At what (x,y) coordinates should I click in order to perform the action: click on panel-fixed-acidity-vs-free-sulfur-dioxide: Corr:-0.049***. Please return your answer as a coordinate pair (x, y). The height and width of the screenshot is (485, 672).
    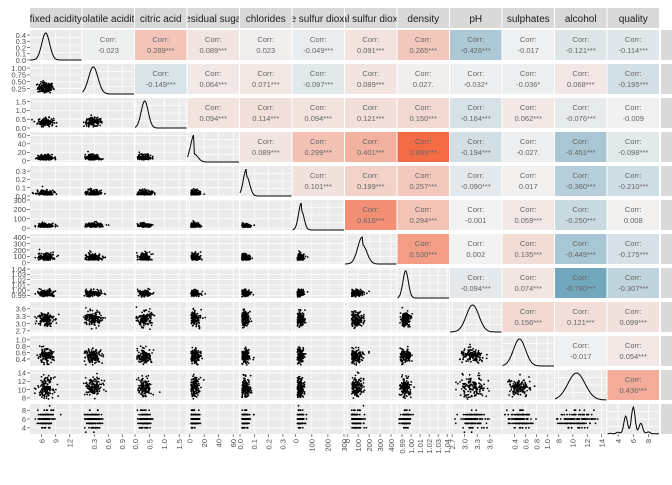
    Looking at the image, I should click on (319, 45).